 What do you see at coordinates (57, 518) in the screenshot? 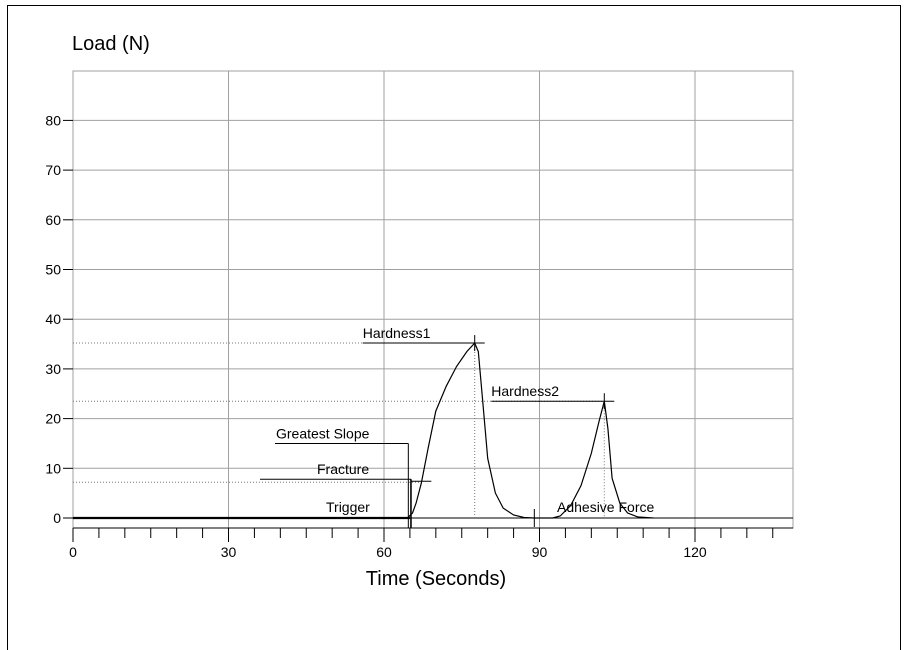
I see `y-tick-label: 0` at bounding box center [57, 518].